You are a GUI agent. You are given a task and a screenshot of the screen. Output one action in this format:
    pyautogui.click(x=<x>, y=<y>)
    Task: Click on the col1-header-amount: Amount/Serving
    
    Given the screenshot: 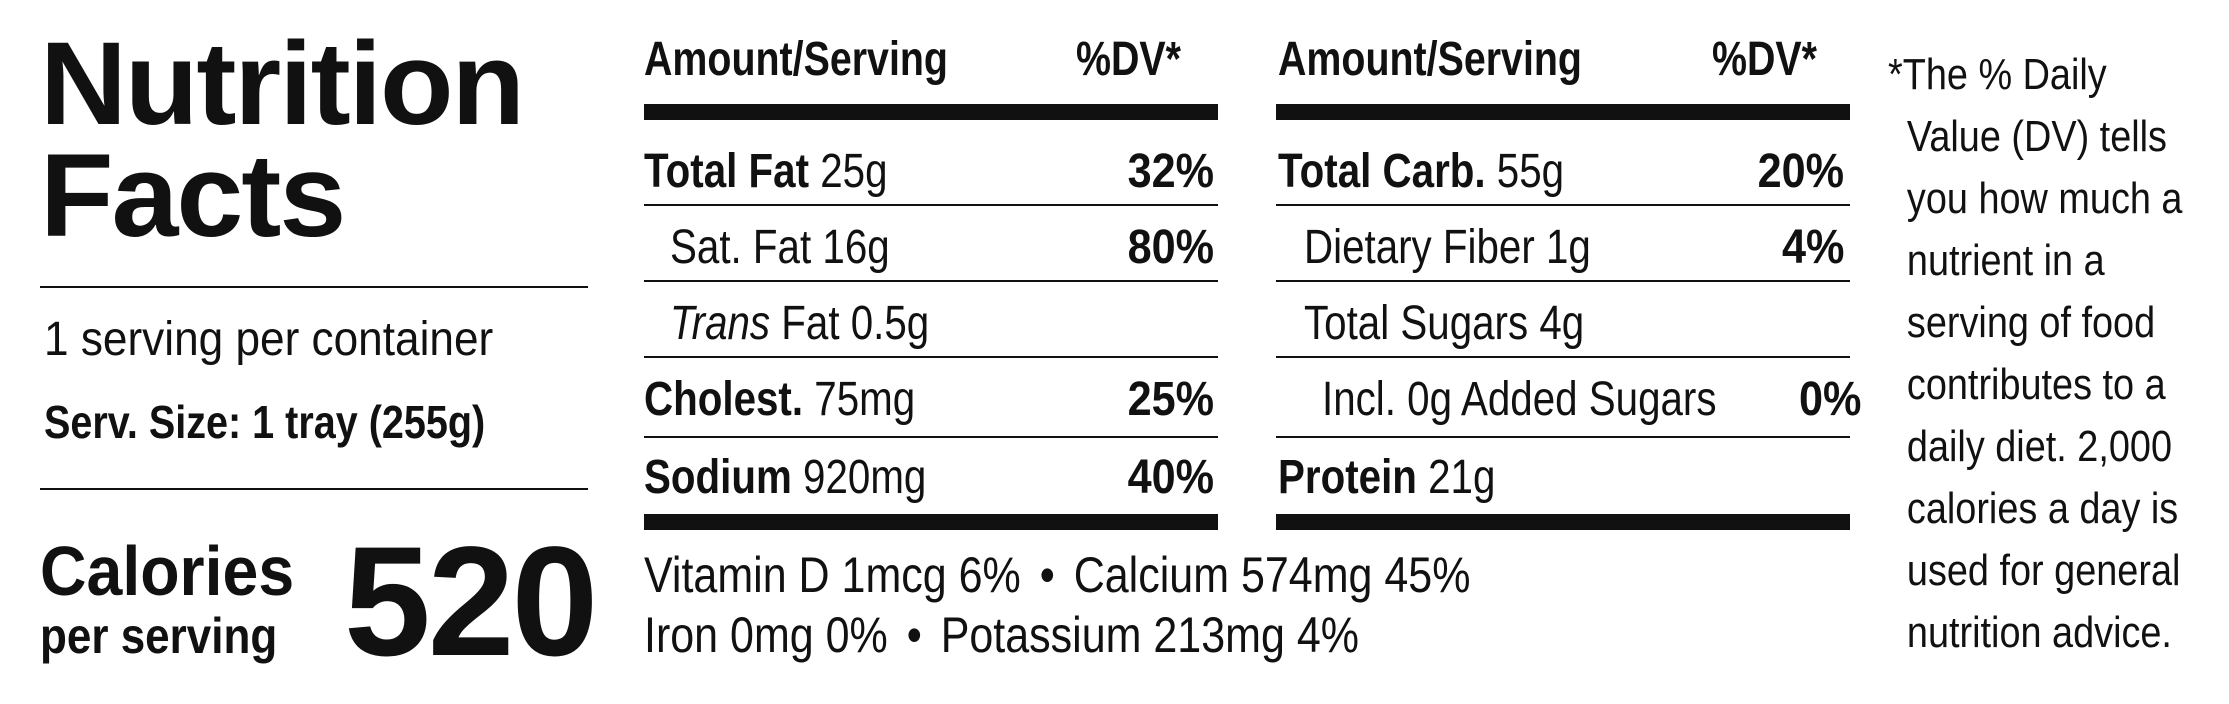 What is the action you would take?
    pyautogui.click(x=796, y=59)
    